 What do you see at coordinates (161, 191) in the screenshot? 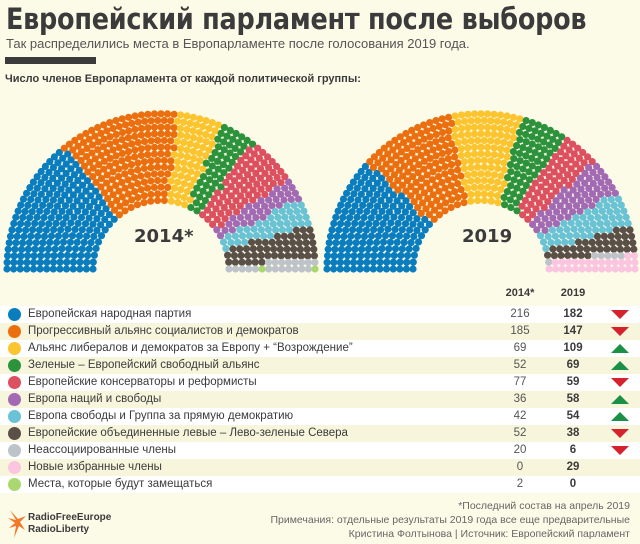
I see `hemicycle-2014` at bounding box center [161, 191].